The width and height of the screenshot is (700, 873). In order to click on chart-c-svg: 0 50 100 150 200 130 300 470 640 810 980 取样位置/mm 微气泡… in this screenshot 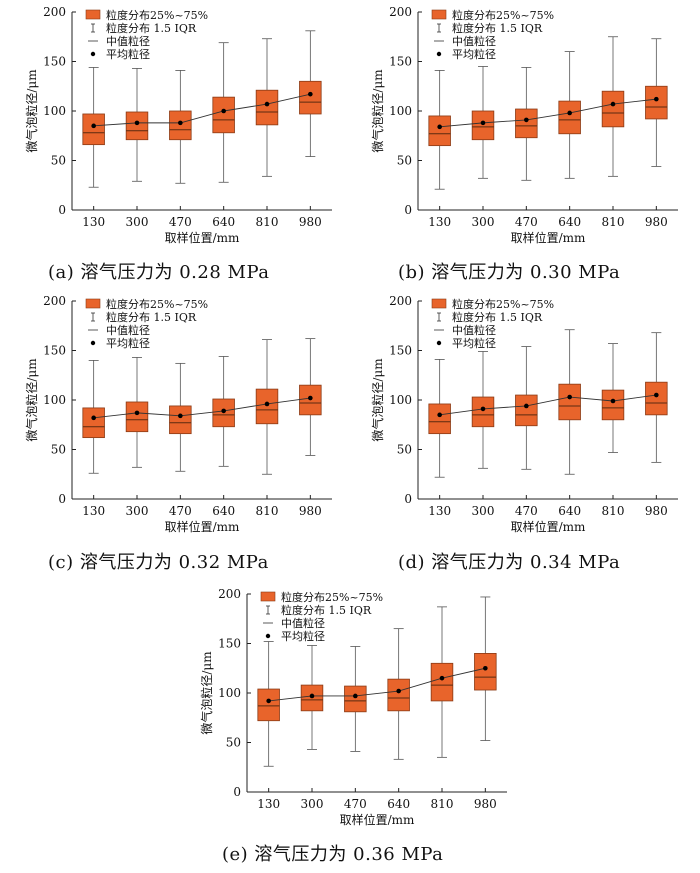, I will do `click(178, 414)`.